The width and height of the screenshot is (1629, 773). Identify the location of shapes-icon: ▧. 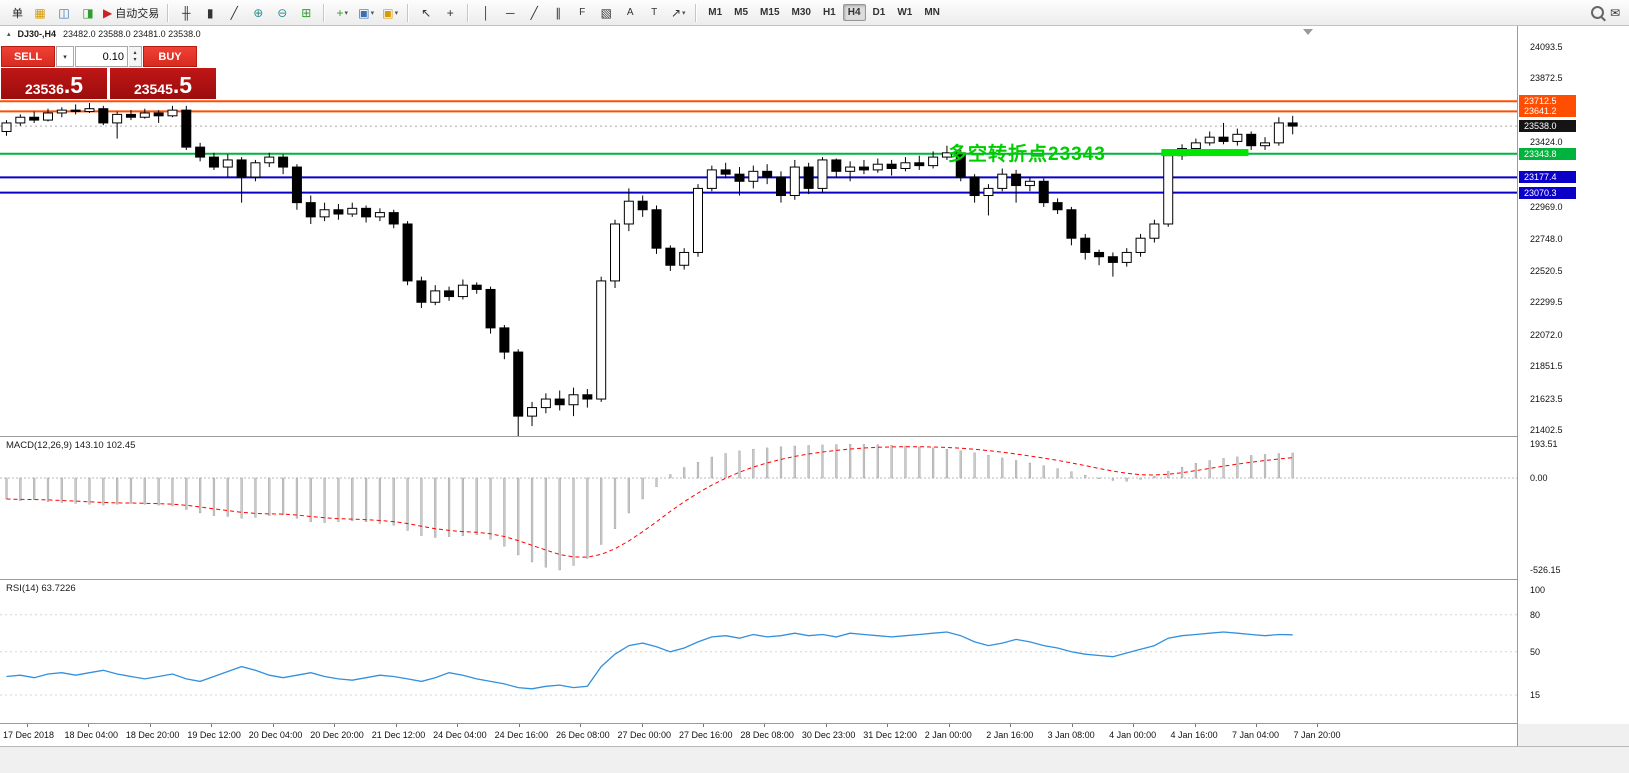
(606, 12).